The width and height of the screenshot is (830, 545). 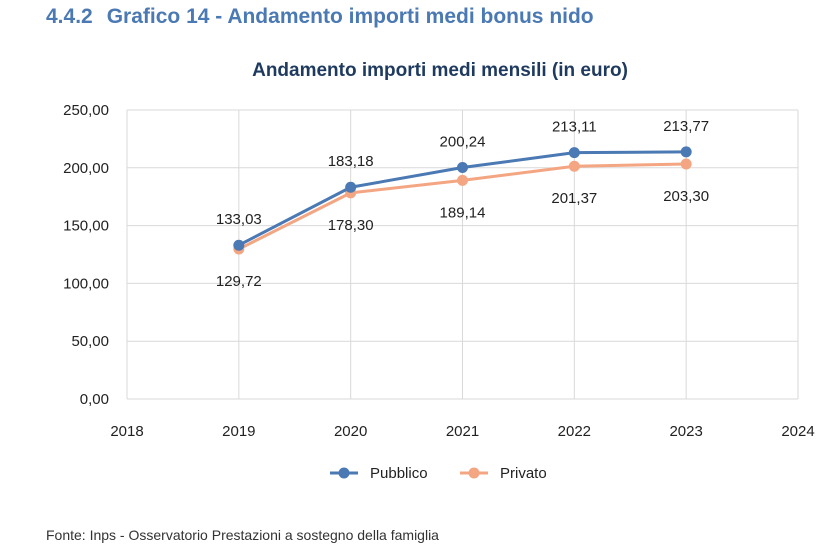 I want to click on x-tick-label: 2018, so click(x=126, y=431).